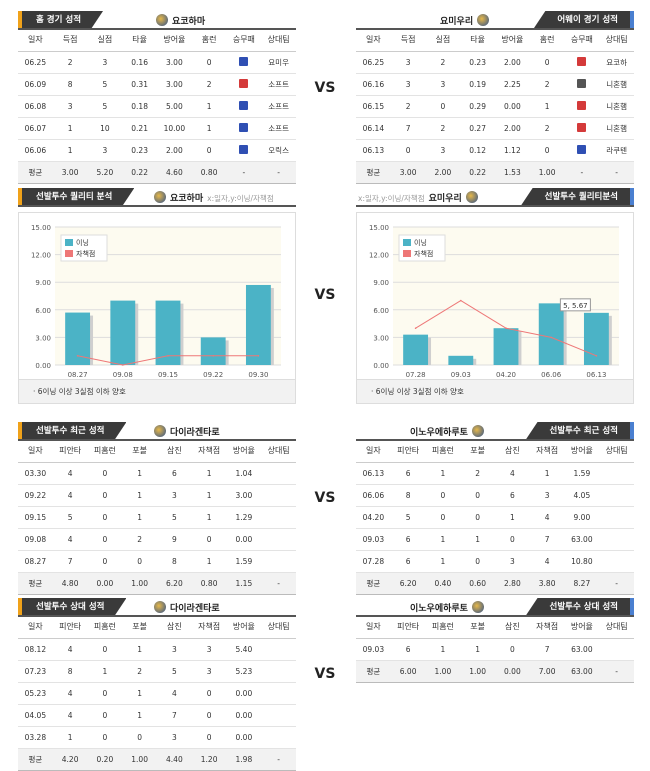 The height and width of the screenshot is (771, 650). Describe the element at coordinates (209, 451) in the screenshot. I see `column-header: 자책점` at that location.